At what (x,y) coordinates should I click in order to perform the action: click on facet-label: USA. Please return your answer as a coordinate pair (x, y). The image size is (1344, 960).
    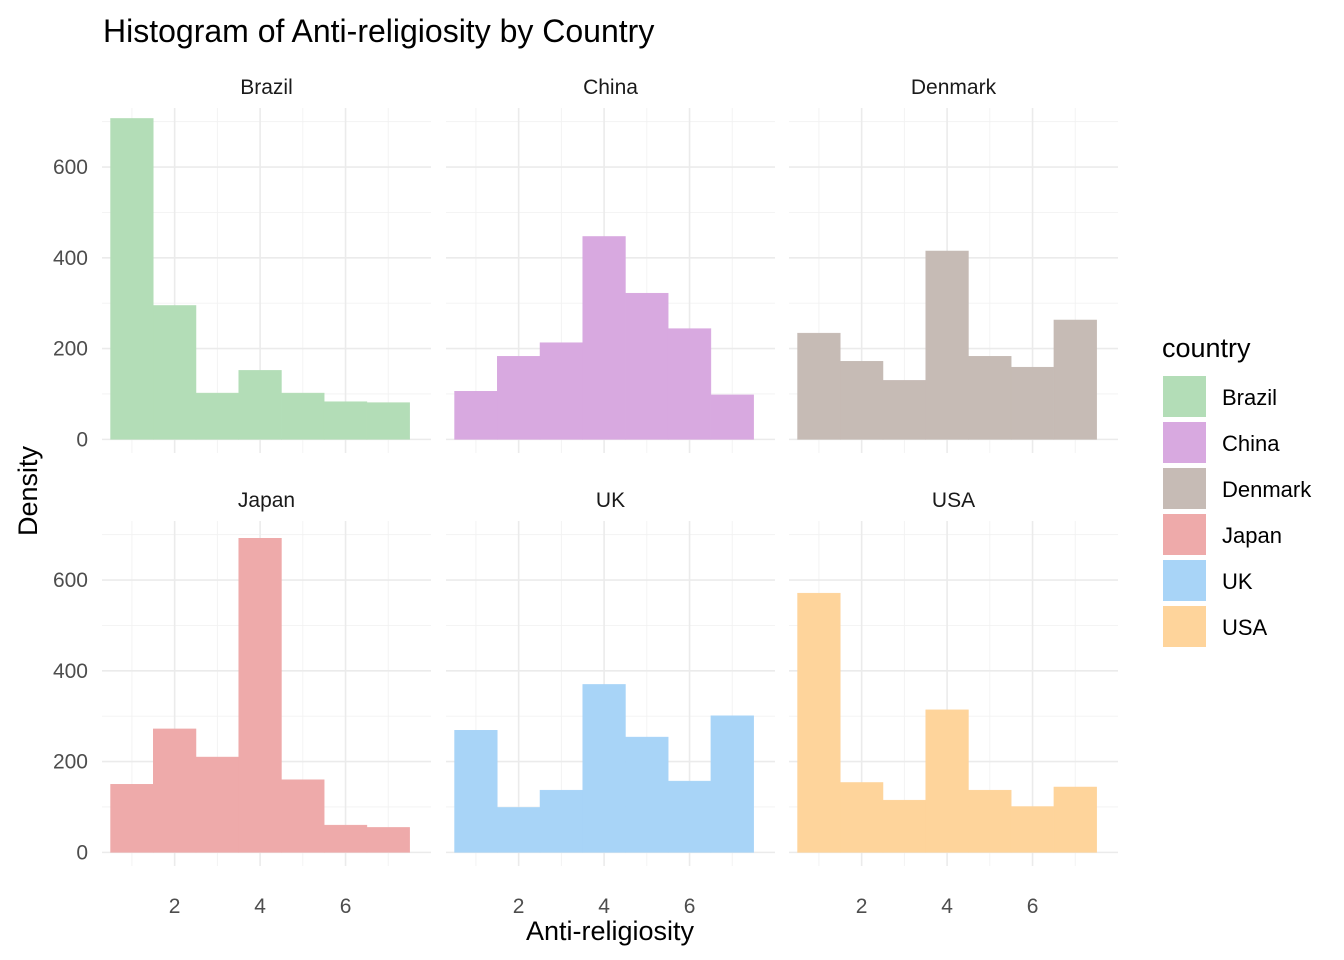
    Looking at the image, I should click on (953, 500).